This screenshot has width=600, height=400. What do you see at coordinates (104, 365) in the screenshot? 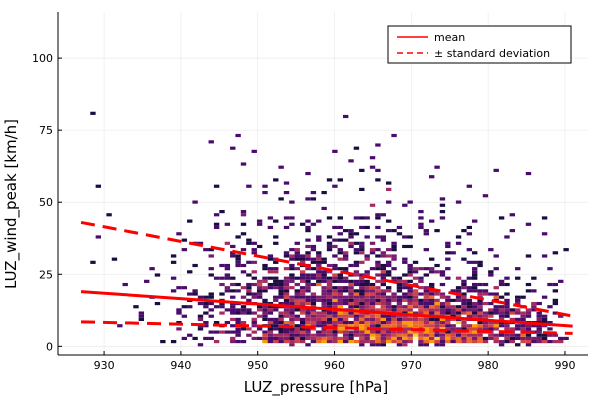
I see `x-tick-label: 930` at bounding box center [104, 365].